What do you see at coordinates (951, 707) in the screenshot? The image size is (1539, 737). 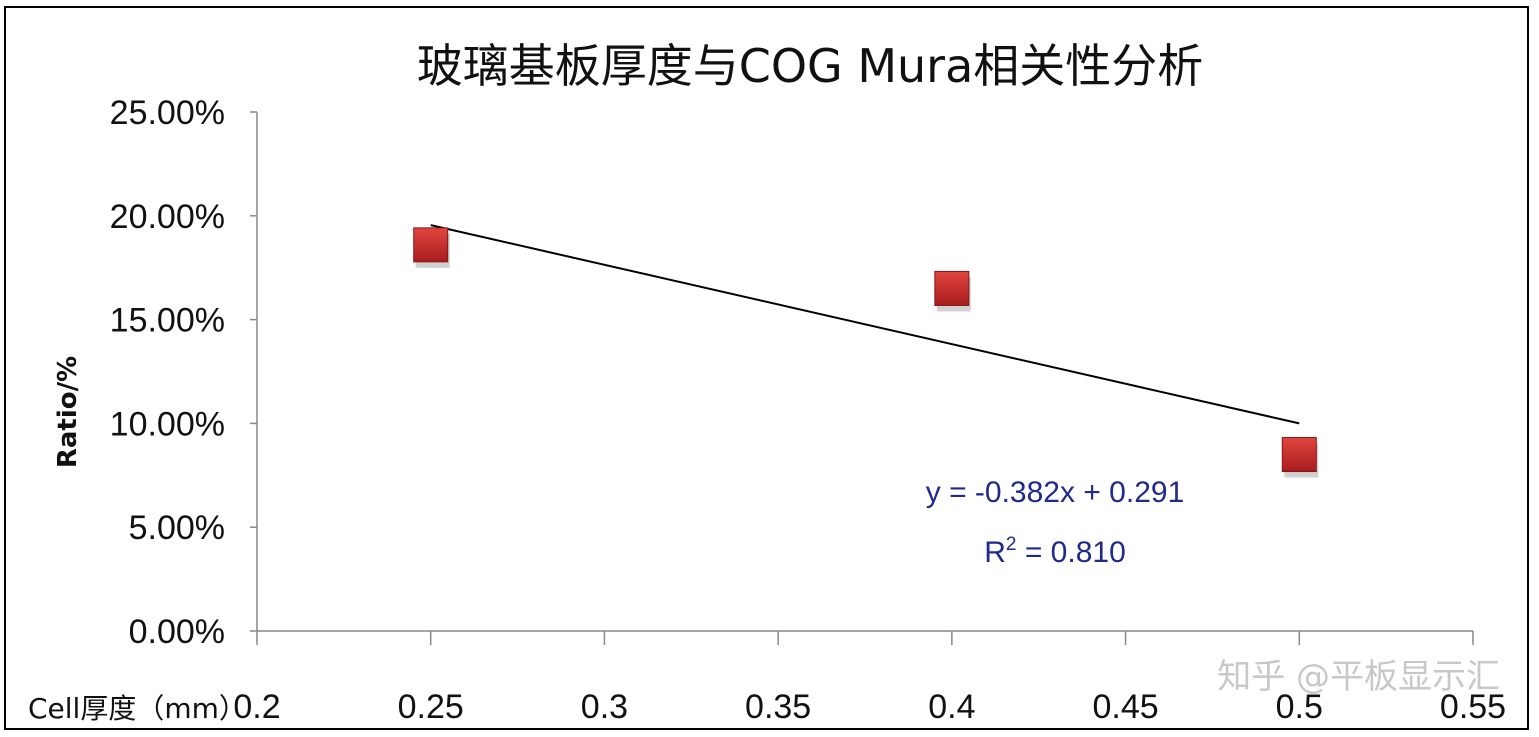 I see `x-tick-label: 0.4` at bounding box center [951, 707].